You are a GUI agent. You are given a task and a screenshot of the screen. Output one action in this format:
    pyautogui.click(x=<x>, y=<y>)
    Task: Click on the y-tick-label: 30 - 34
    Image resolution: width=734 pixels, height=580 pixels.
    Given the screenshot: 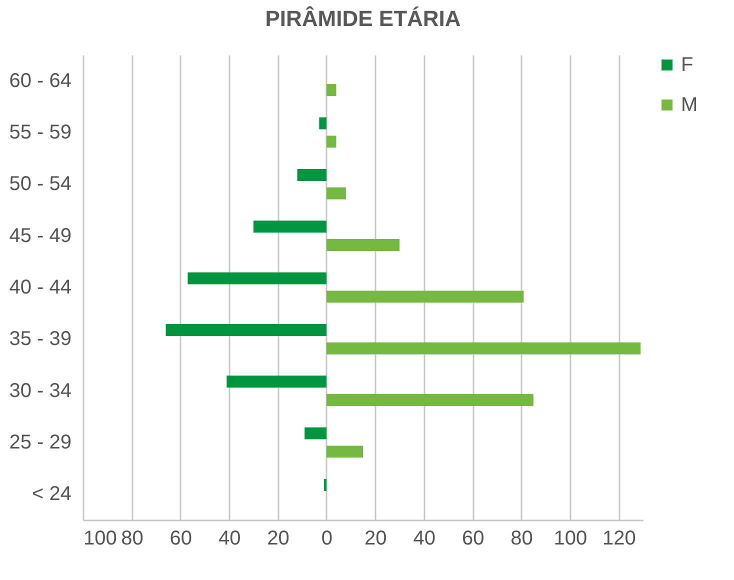 What is the action you would take?
    pyautogui.click(x=40, y=391)
    